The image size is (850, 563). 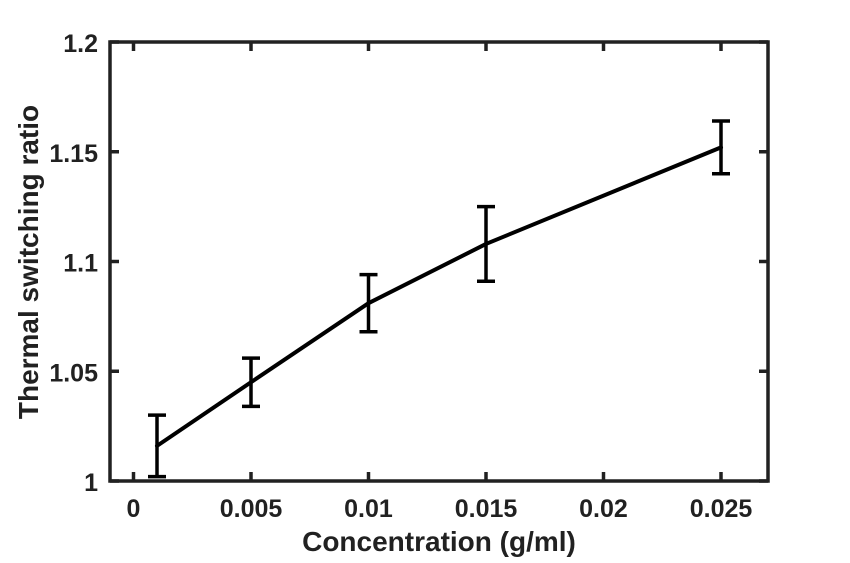 What do you see at coordinates (251, 509) in the screenshot?
I see `x-tick-label: 0.005` at bounding box center [251, 509].